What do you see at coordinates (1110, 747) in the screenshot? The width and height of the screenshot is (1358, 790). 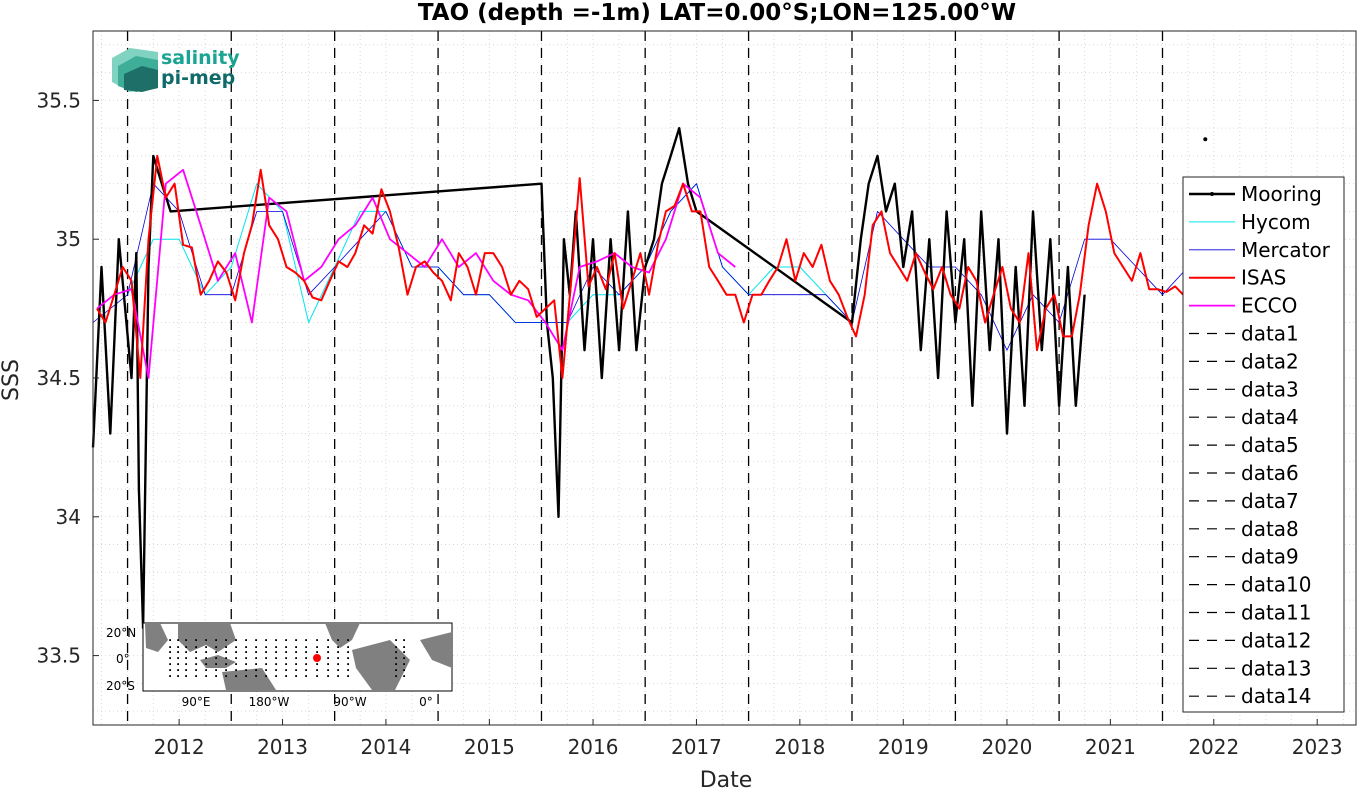 I see `x-tick-label: 2021` at bounding box center [1110, 747].